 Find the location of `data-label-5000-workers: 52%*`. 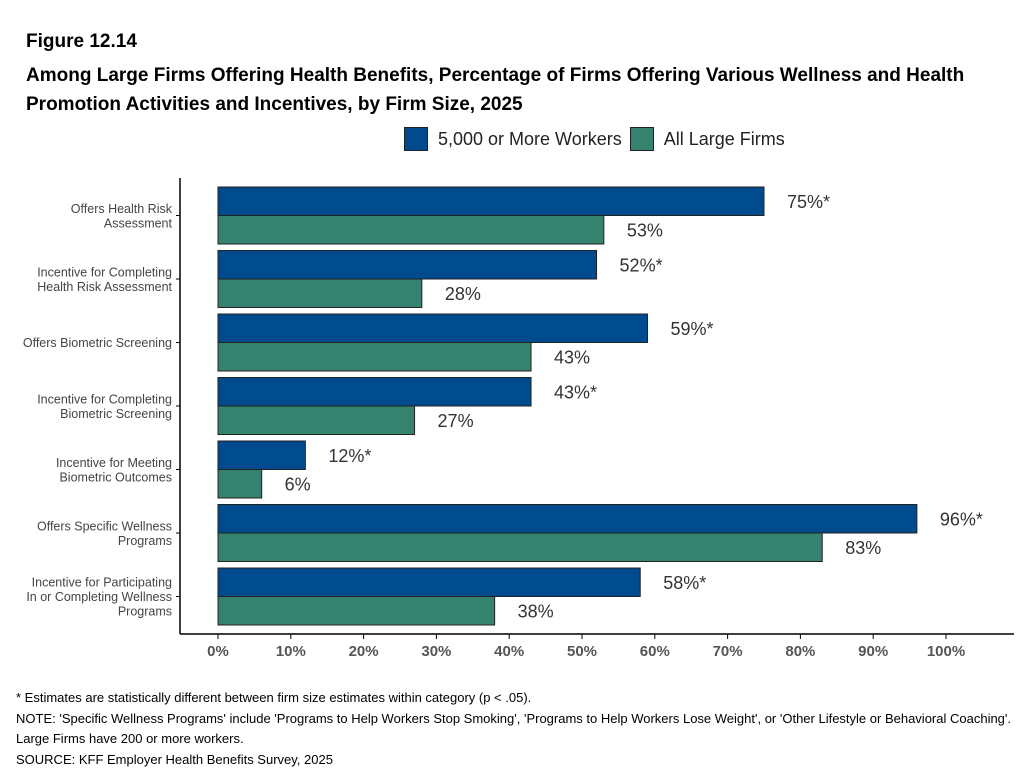

data-label-5000-workers: 52%* is located at coordinates (641, 265).